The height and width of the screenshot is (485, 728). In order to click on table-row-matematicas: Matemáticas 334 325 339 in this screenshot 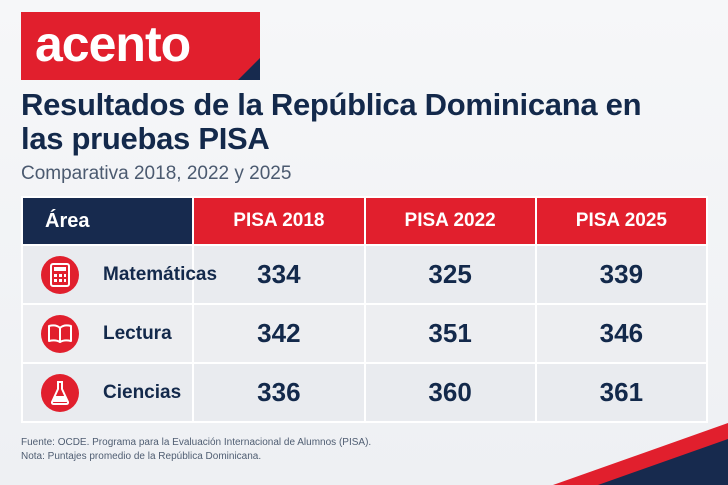, I will do `click(364, 274)`.